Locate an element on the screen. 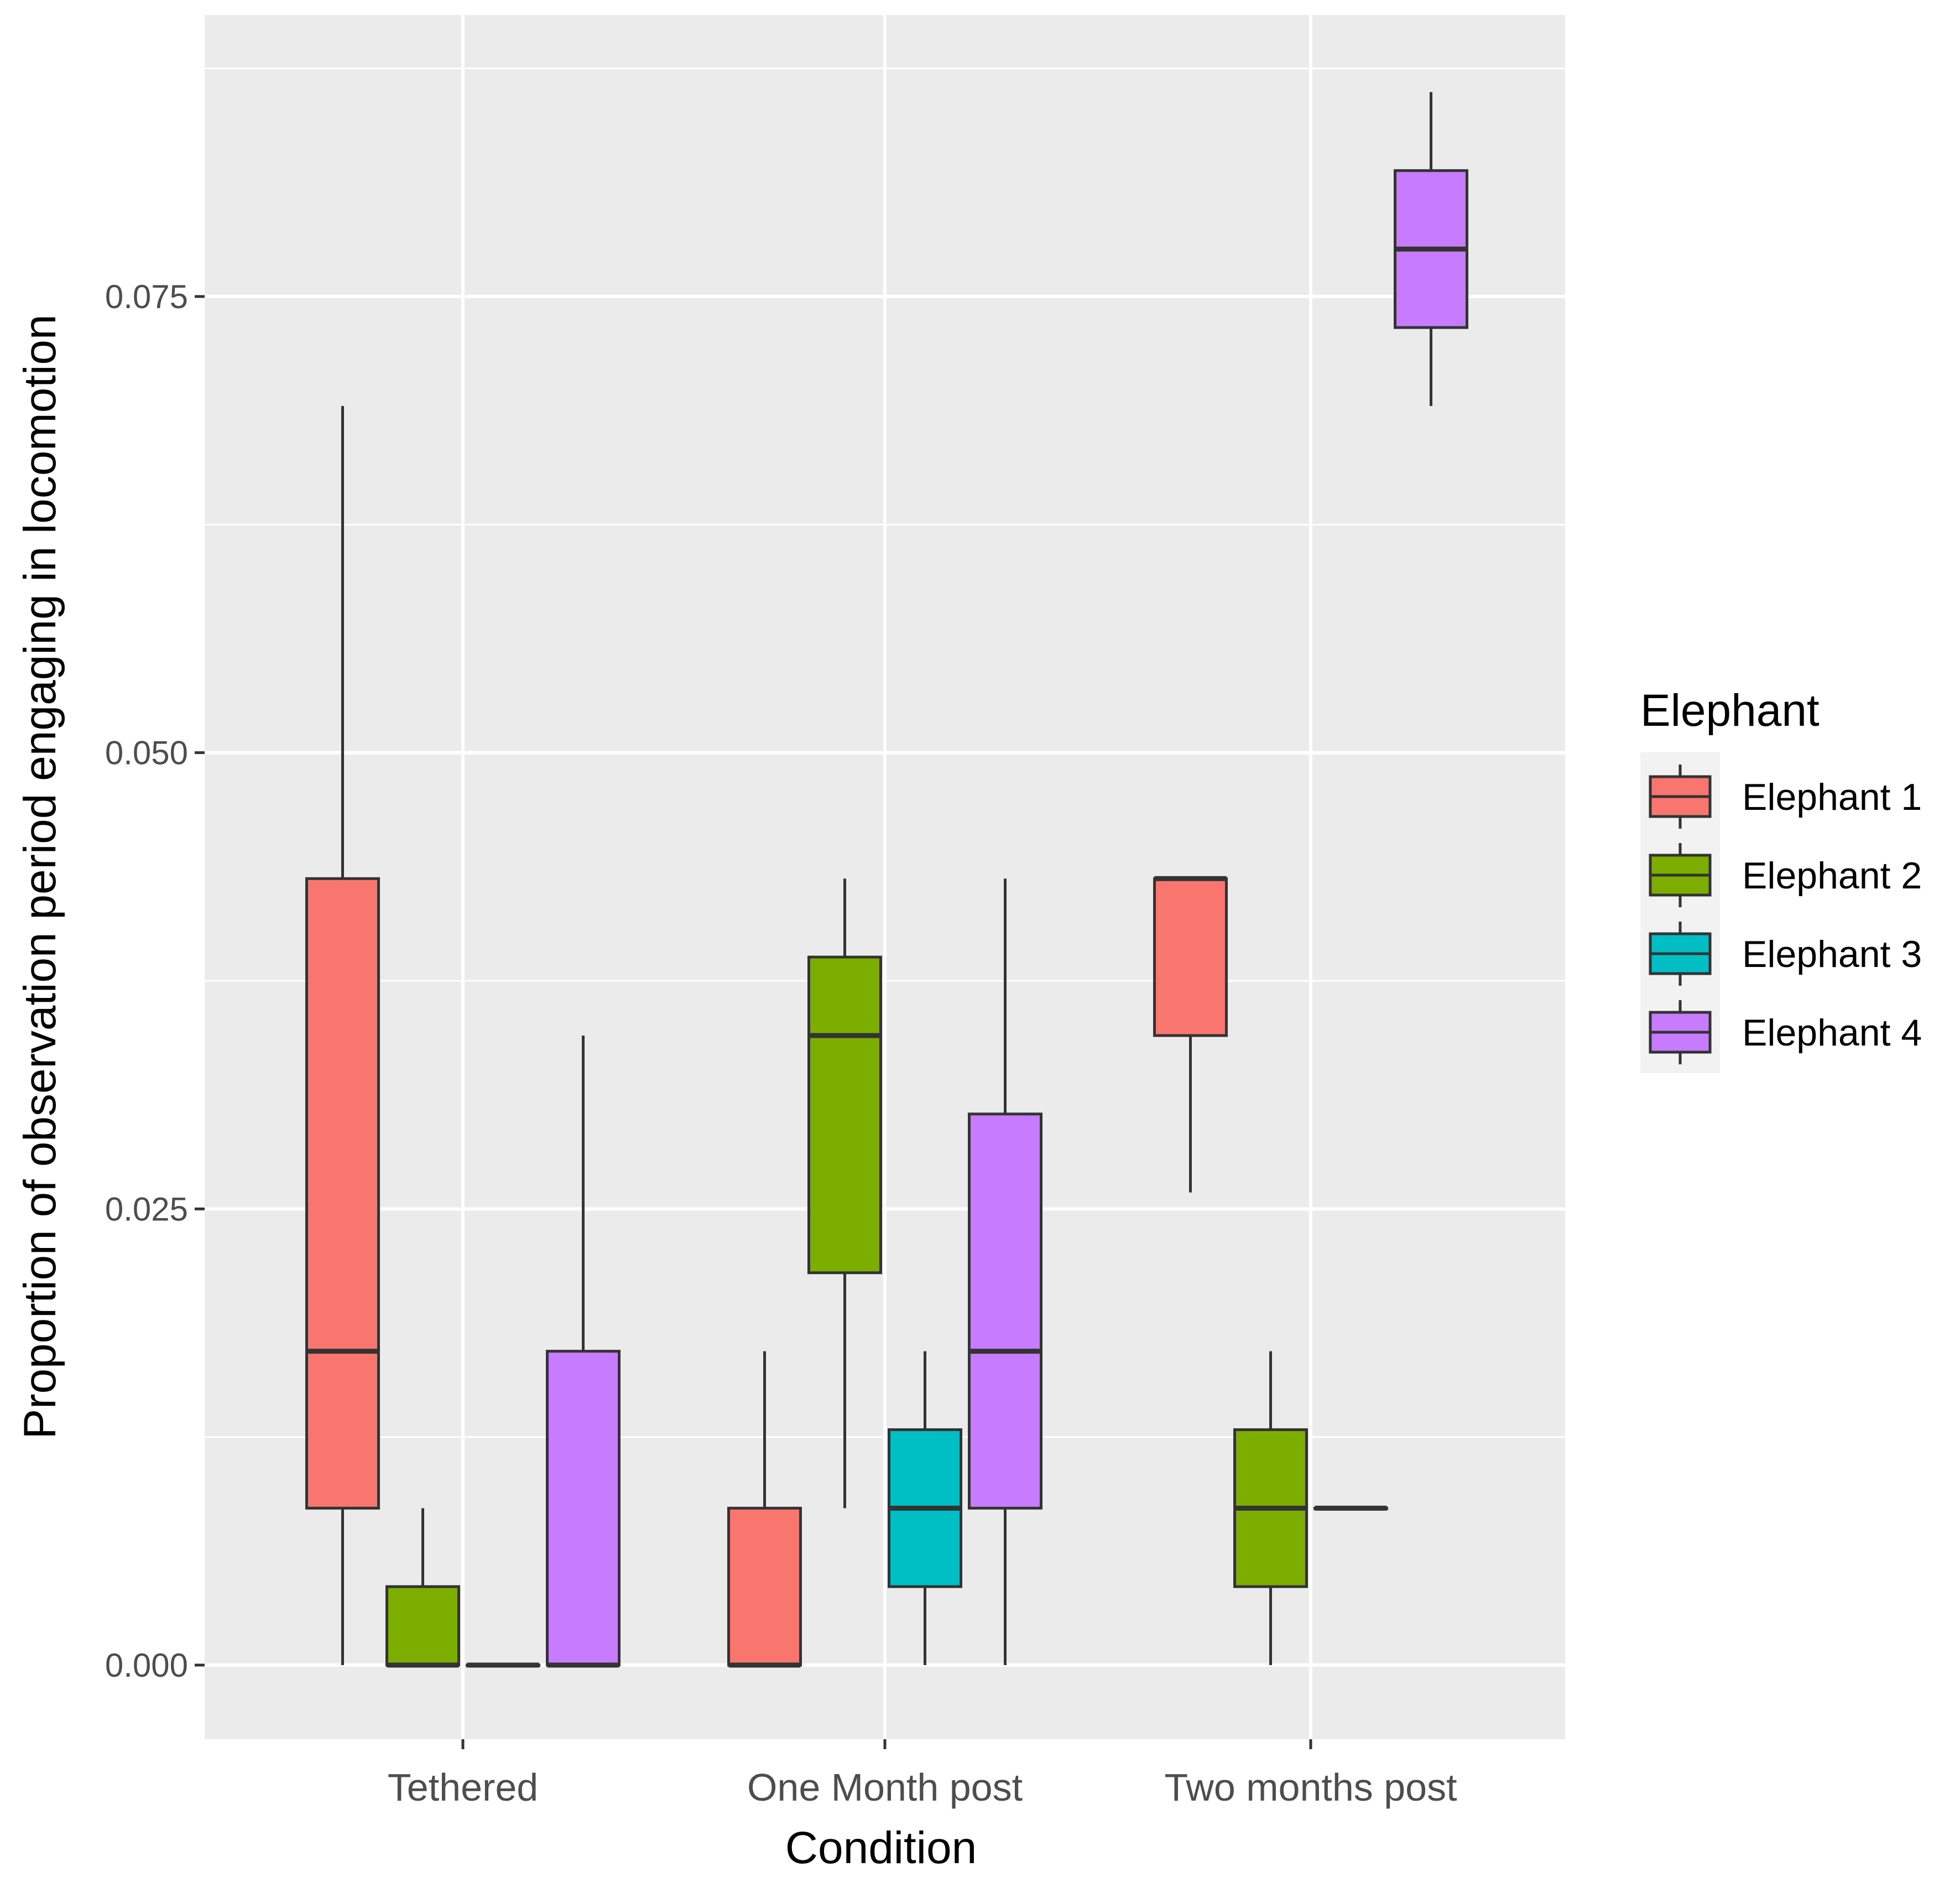 The image size is (1960, 1893). box-elephant-2-tethered is located at coordinates (422, 1588).